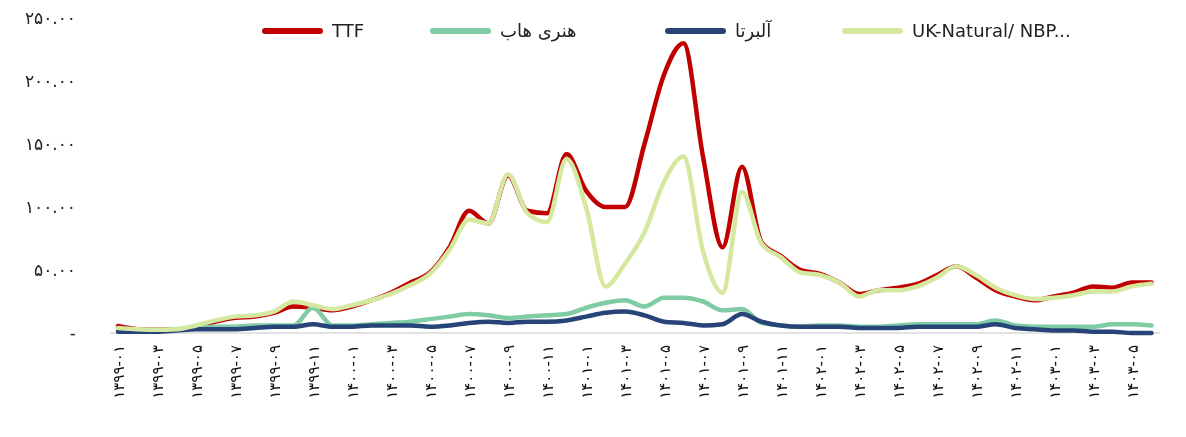  I want to click on y-tick-label: ۲۵۰.۰۰, so click(50, 17).